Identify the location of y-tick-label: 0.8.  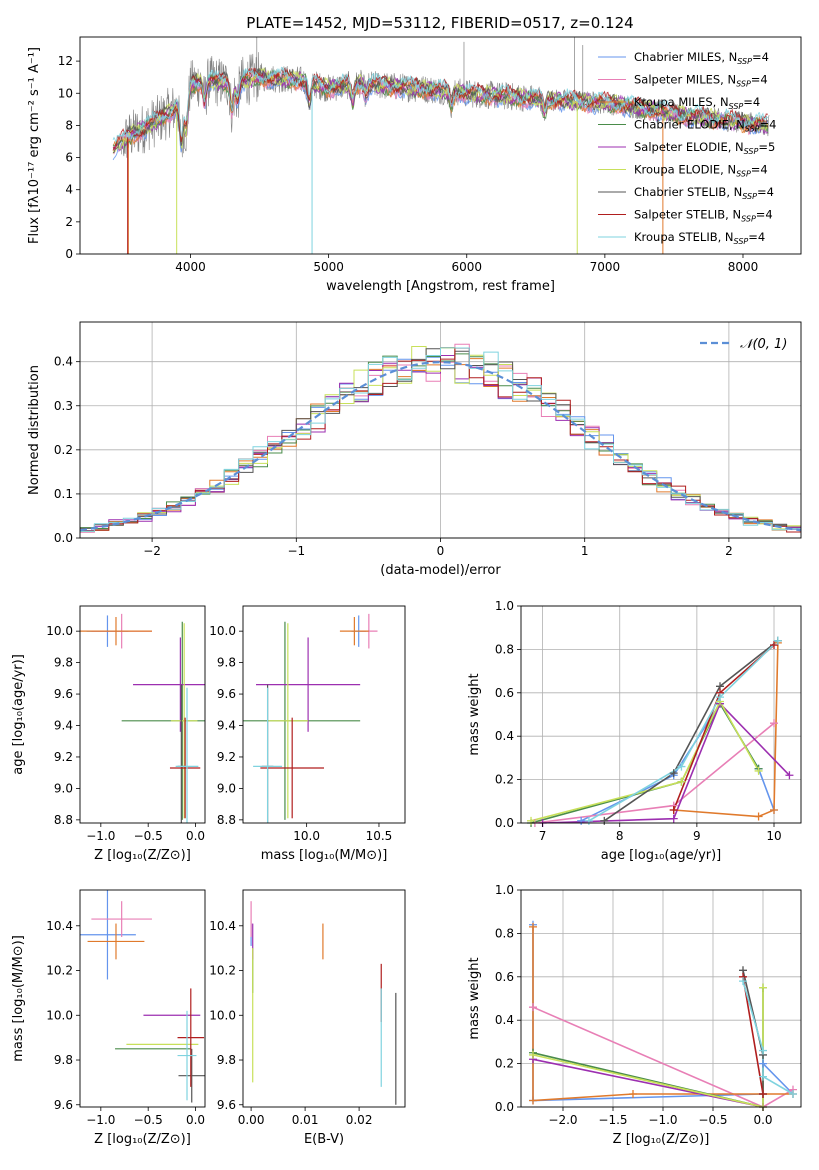
(504, 649).